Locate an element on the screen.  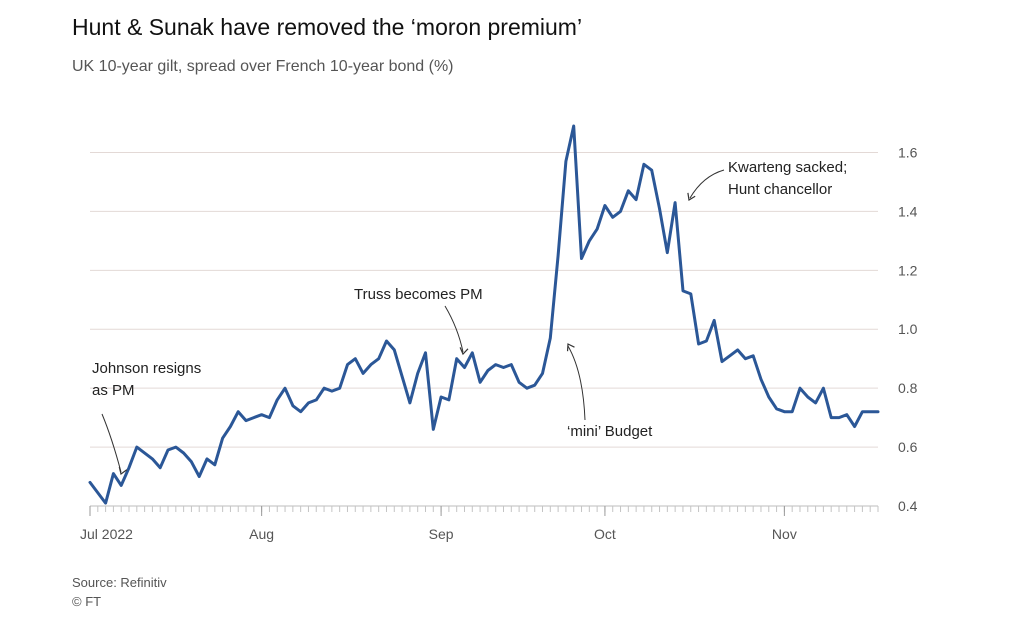
annotation-text: Johnson resigns is located at coordinates (146, 368).